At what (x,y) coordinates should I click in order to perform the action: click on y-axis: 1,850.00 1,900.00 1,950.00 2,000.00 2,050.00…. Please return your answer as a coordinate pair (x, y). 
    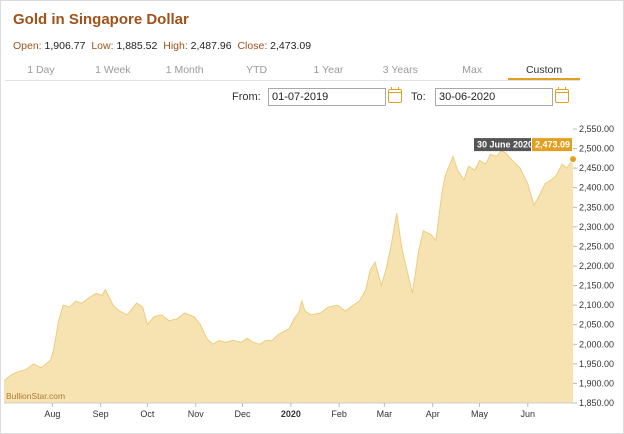
    Looking at the image, I should click on (593, 266).